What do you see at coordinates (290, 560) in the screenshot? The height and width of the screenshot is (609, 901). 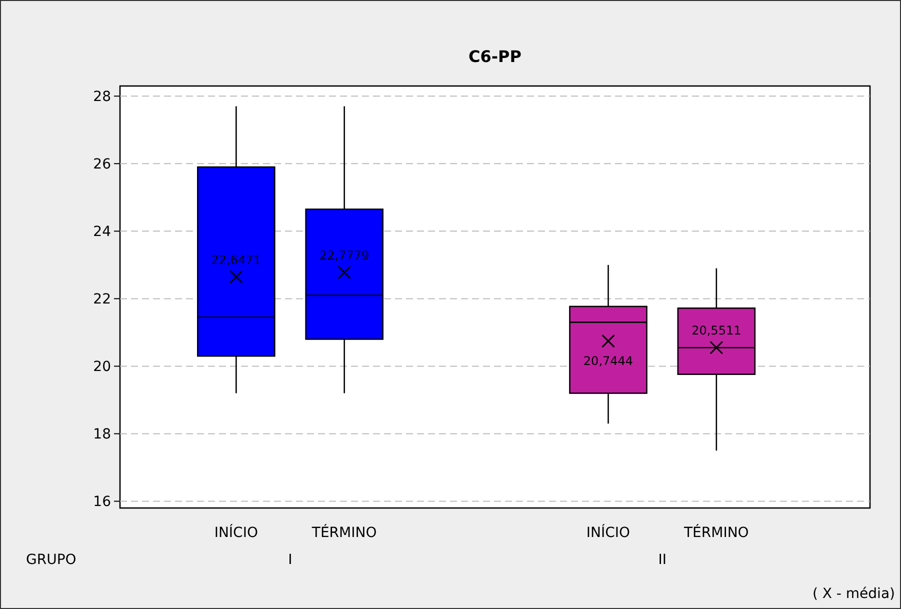 I see `text: I` at bounding box center [290, 560].